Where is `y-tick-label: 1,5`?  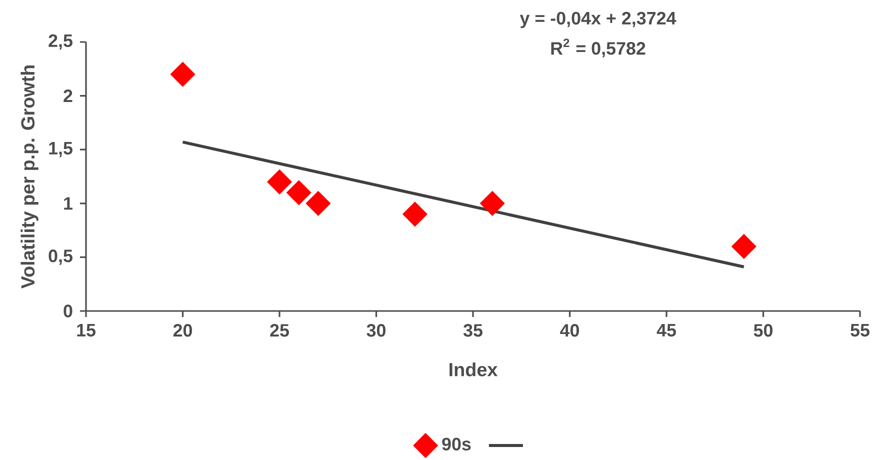 y-tick-label: 1,5 is located at coordinates (60, 150).